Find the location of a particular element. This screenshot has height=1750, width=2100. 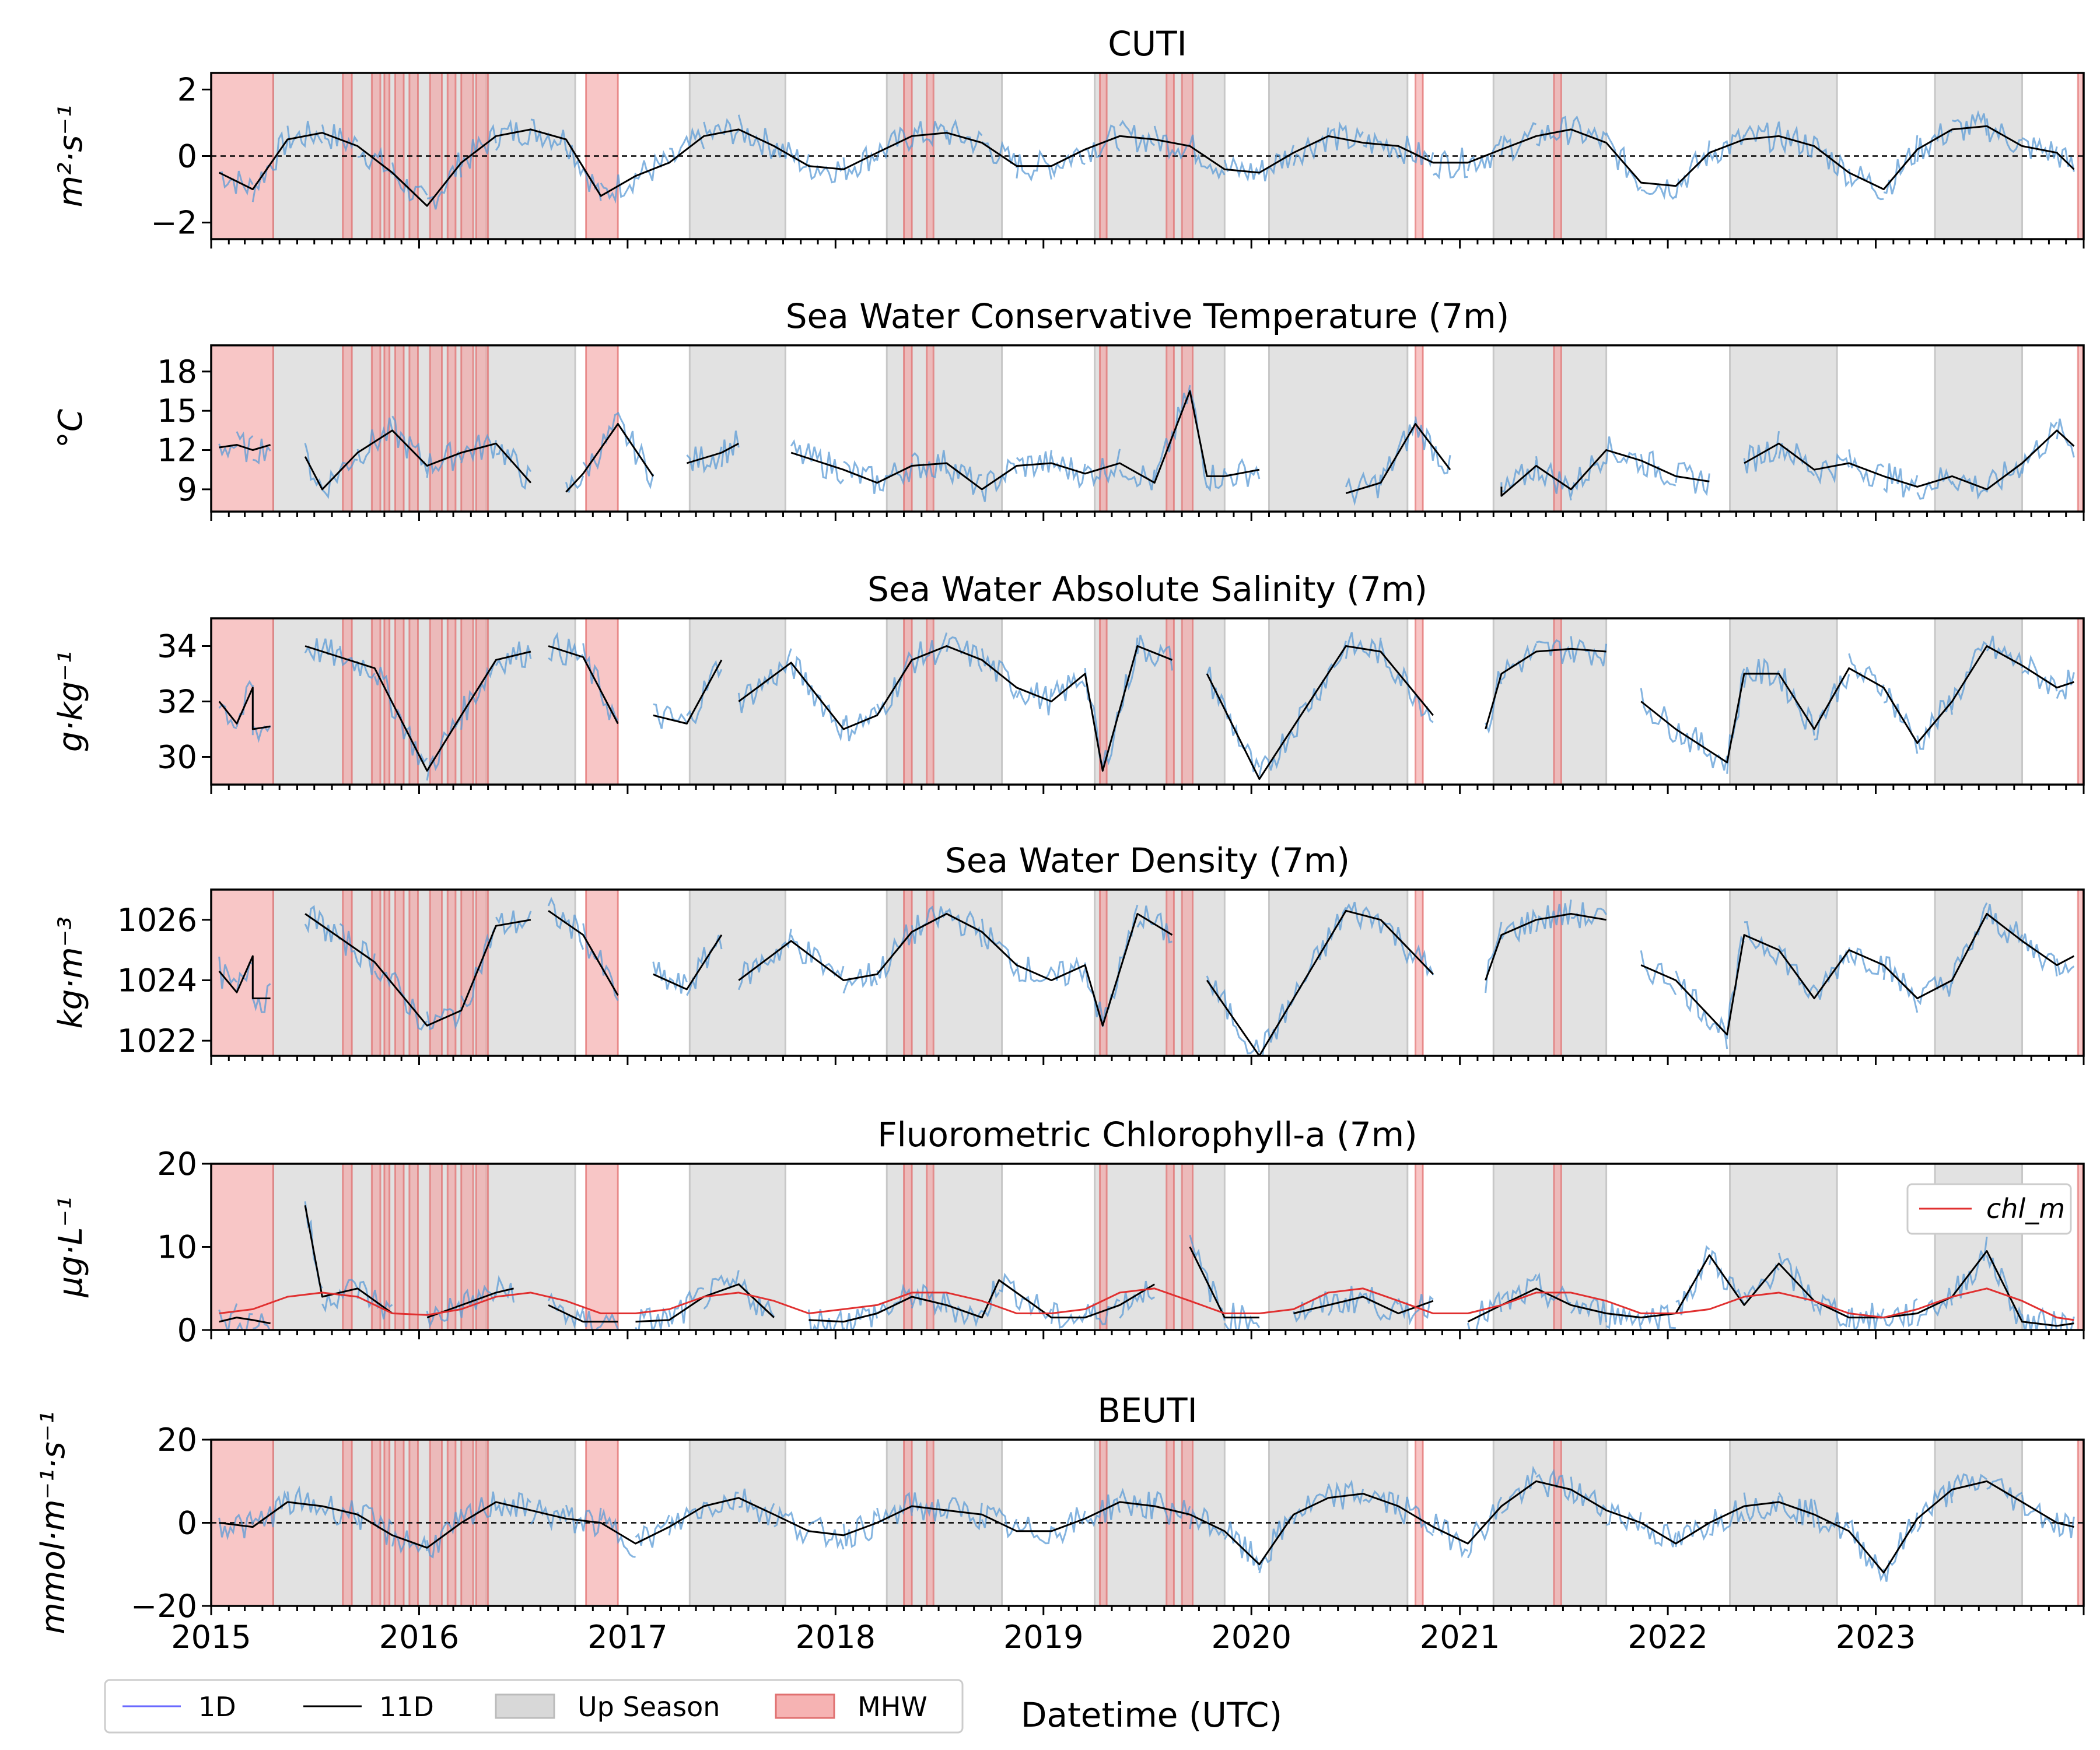

y-tick-label: 20 is located at coordinates (177, 1164).